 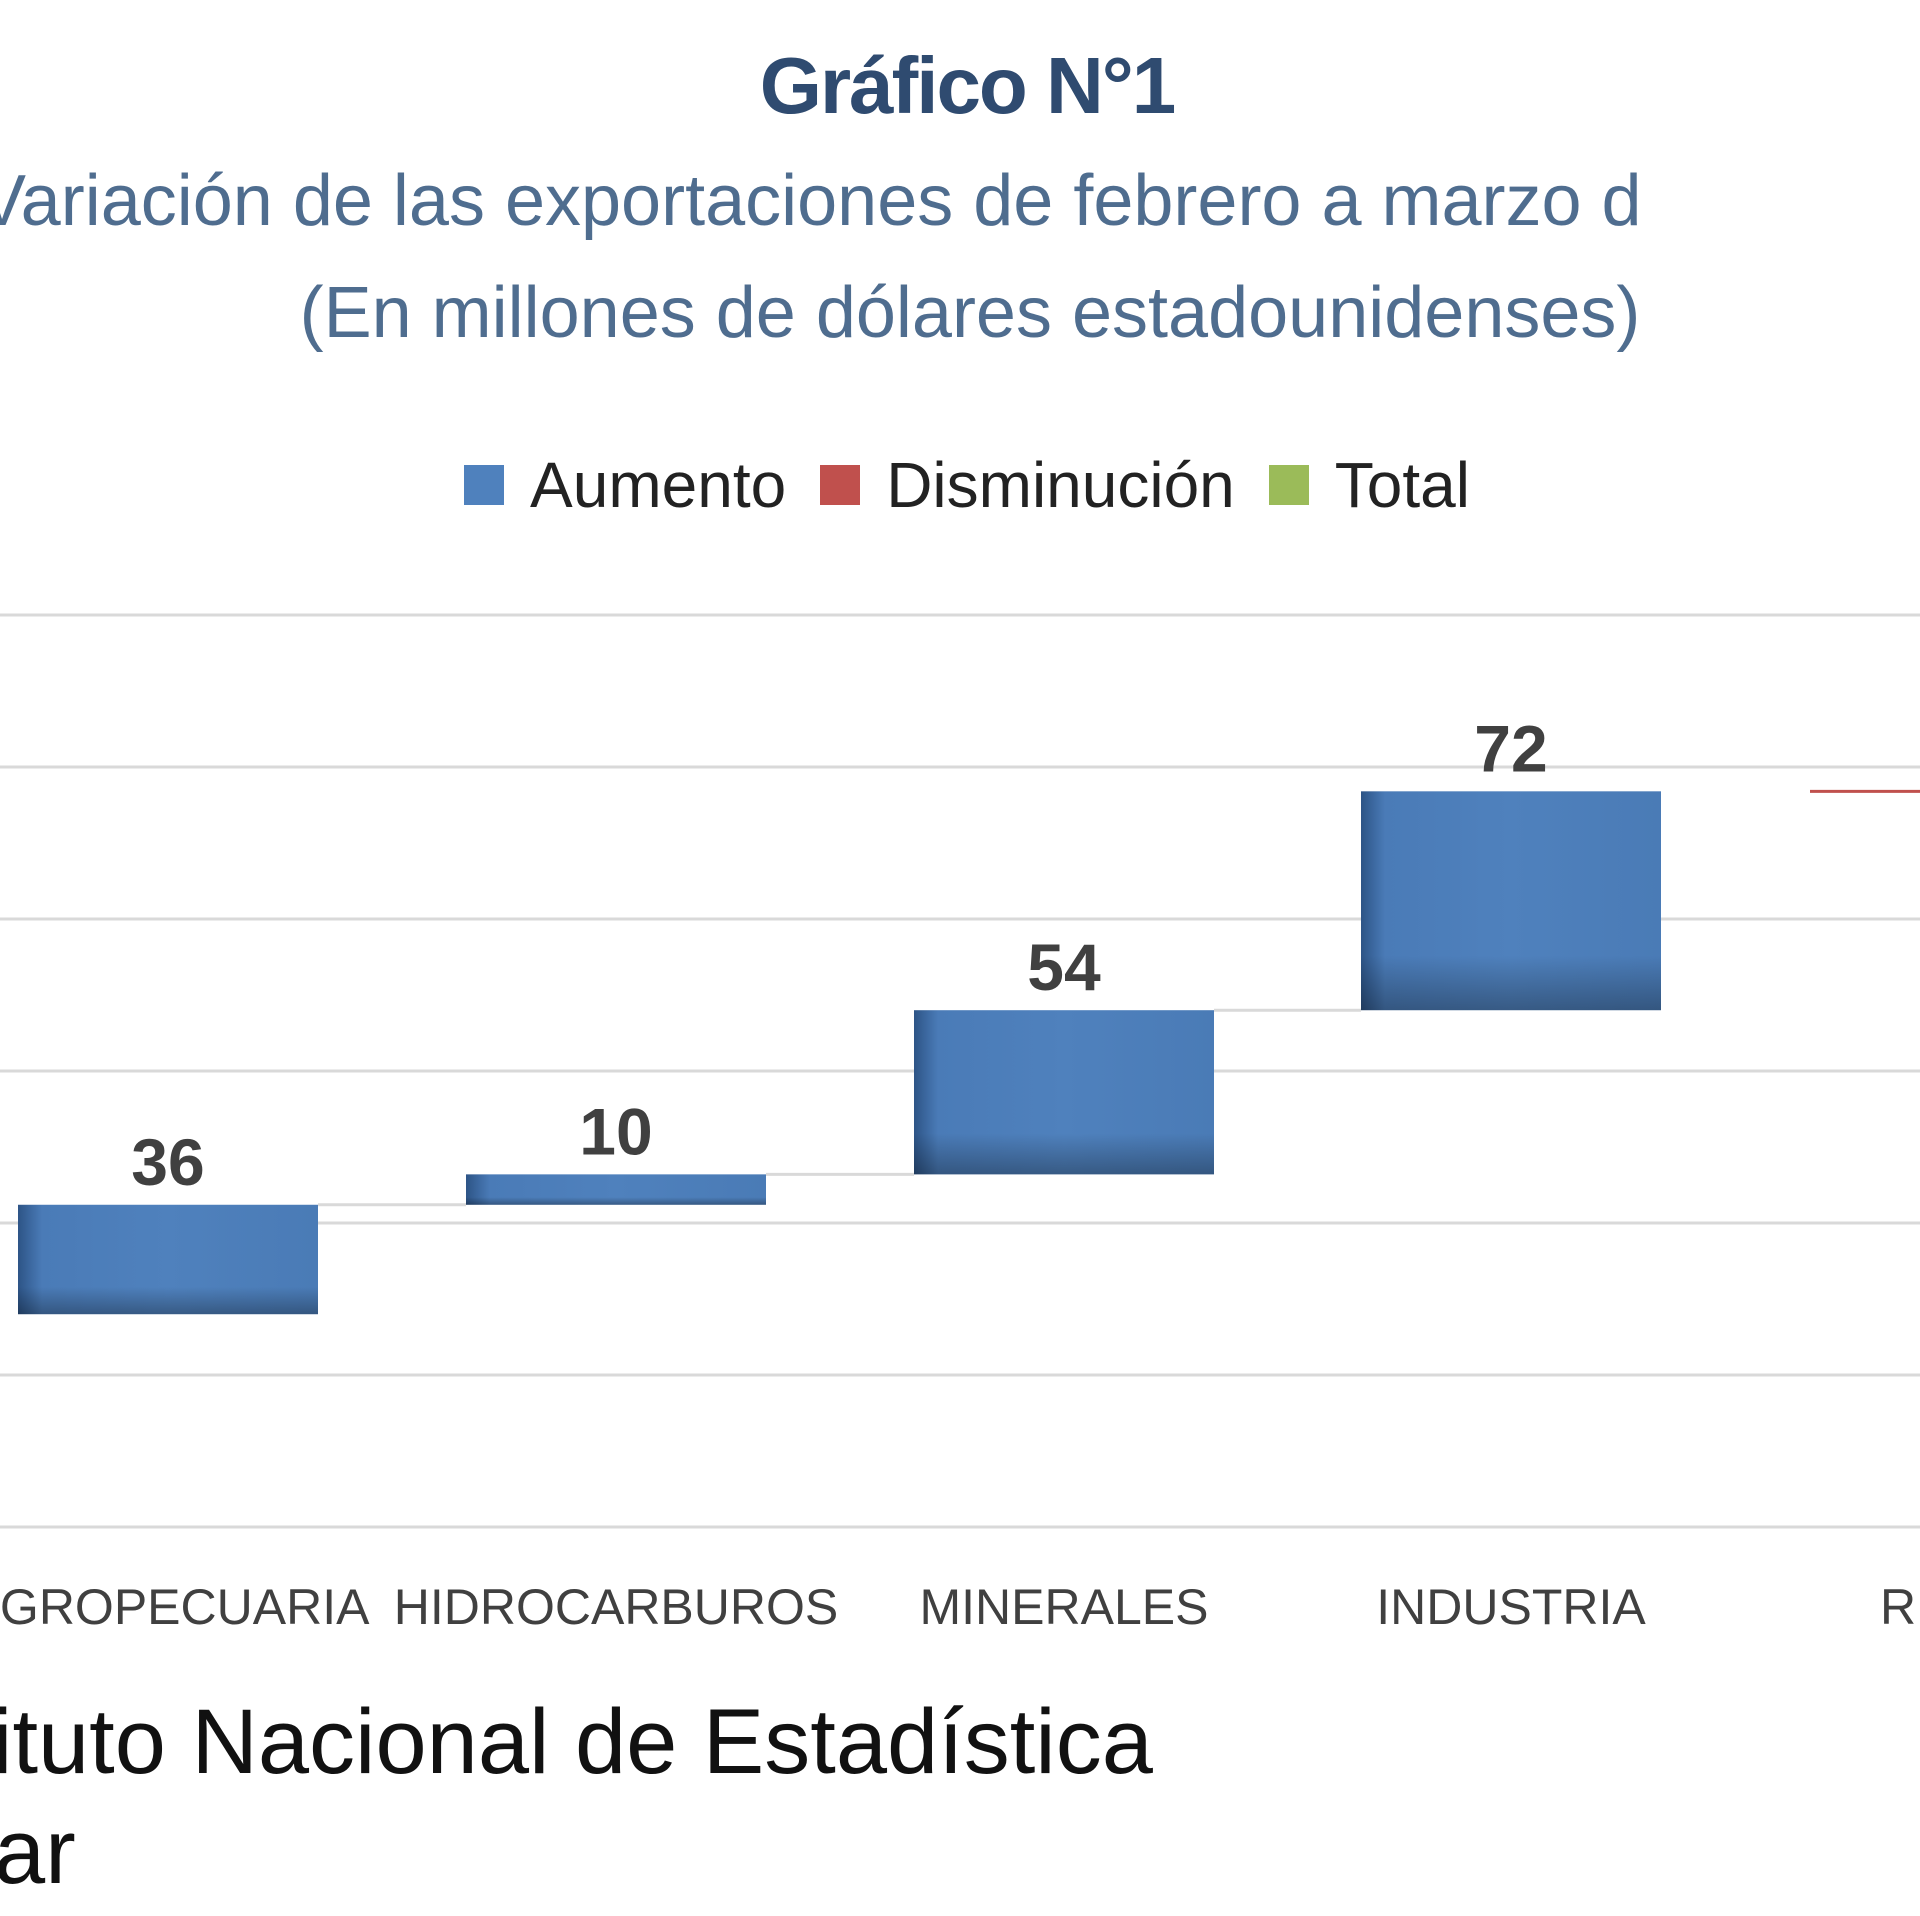 What do you see at coordinates (1060, 485) in the screenshot?
I see `legend-label: Disminución` at bounding box center [1060, 485].